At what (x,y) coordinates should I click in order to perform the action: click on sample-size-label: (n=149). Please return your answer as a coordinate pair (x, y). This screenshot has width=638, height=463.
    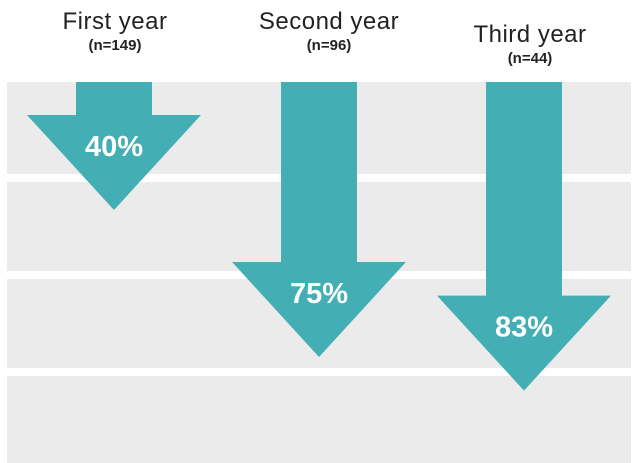
    Looking at the image, I should click on (115, 45).